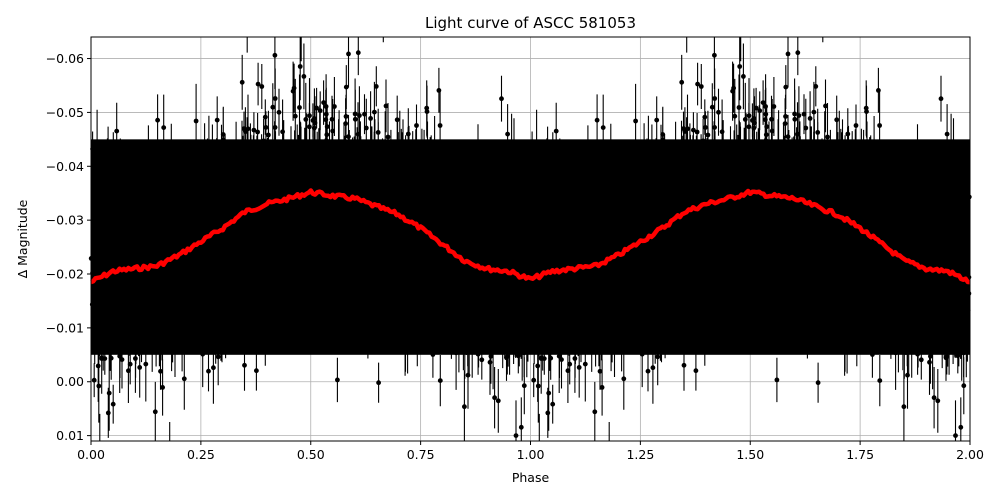 The width and height of the screenshot is (1000, 500). What do you see at coordinates (531, 477) in the screenshot?
I see `x-axis-label: Phase` at bounding box center [531, 477].